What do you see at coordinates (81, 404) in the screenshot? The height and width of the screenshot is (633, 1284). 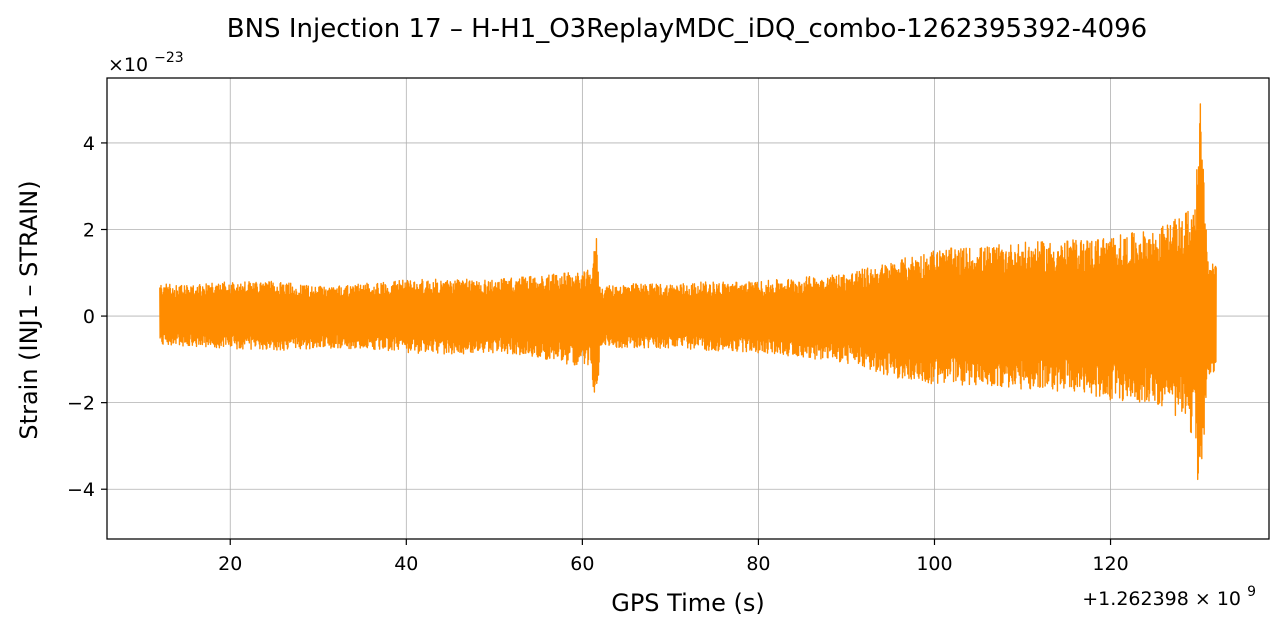 I see `y-tick-label: −2` at bounding box center [81, 404].